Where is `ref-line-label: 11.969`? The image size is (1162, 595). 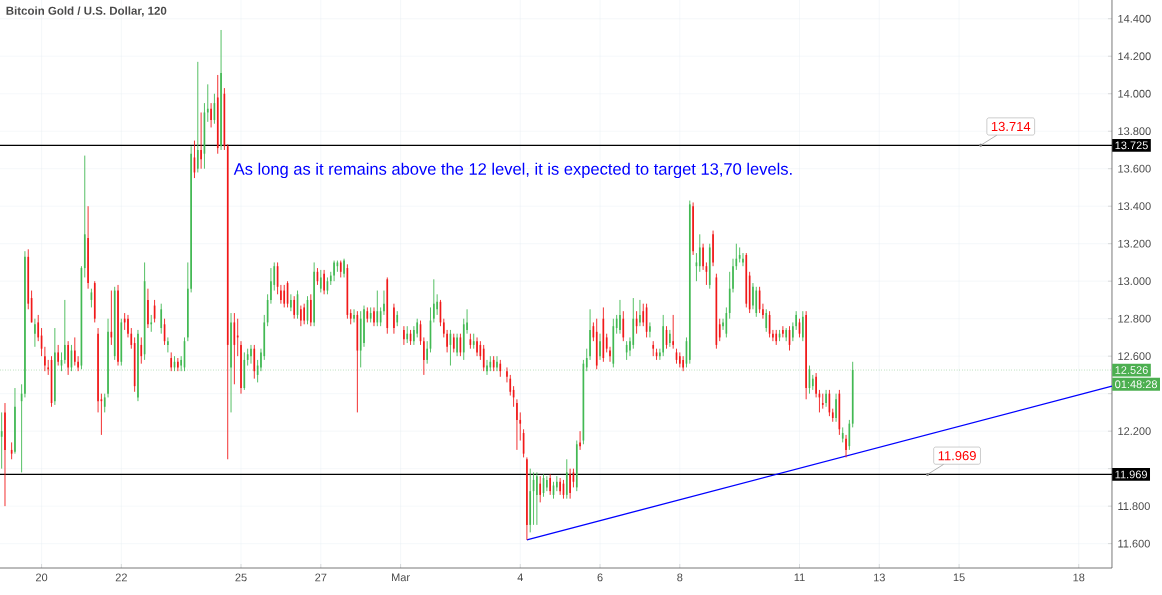 ref-line-label: 11.969 is located at coordinates (1131, 474).